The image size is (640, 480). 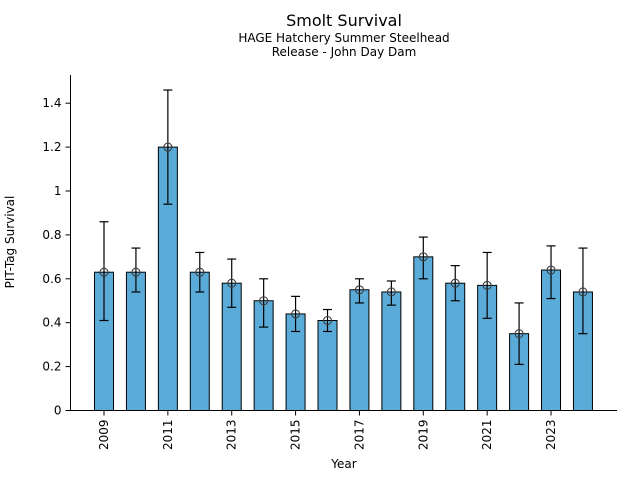 What do you see at coordinates (51, 103) in the screenshot?
I see `y-tick-label-1.4: 1.4` at bounding box center [51, 103].